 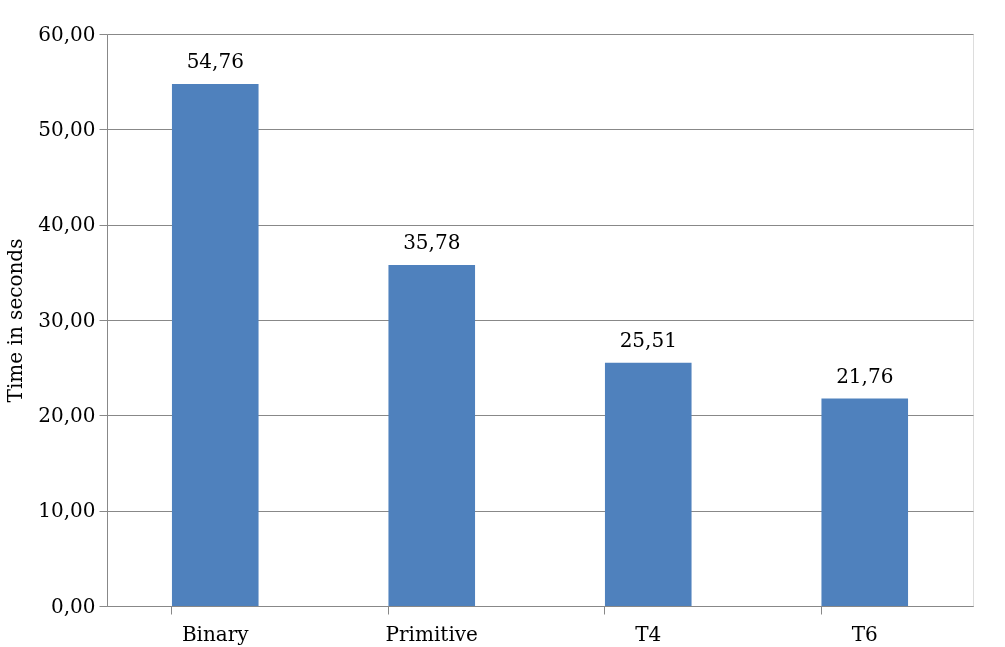 What do you see at coordinates (67, 319) in the screenshot?
I see `y-tick-label: 30,00` at bounding box center [67, 319].